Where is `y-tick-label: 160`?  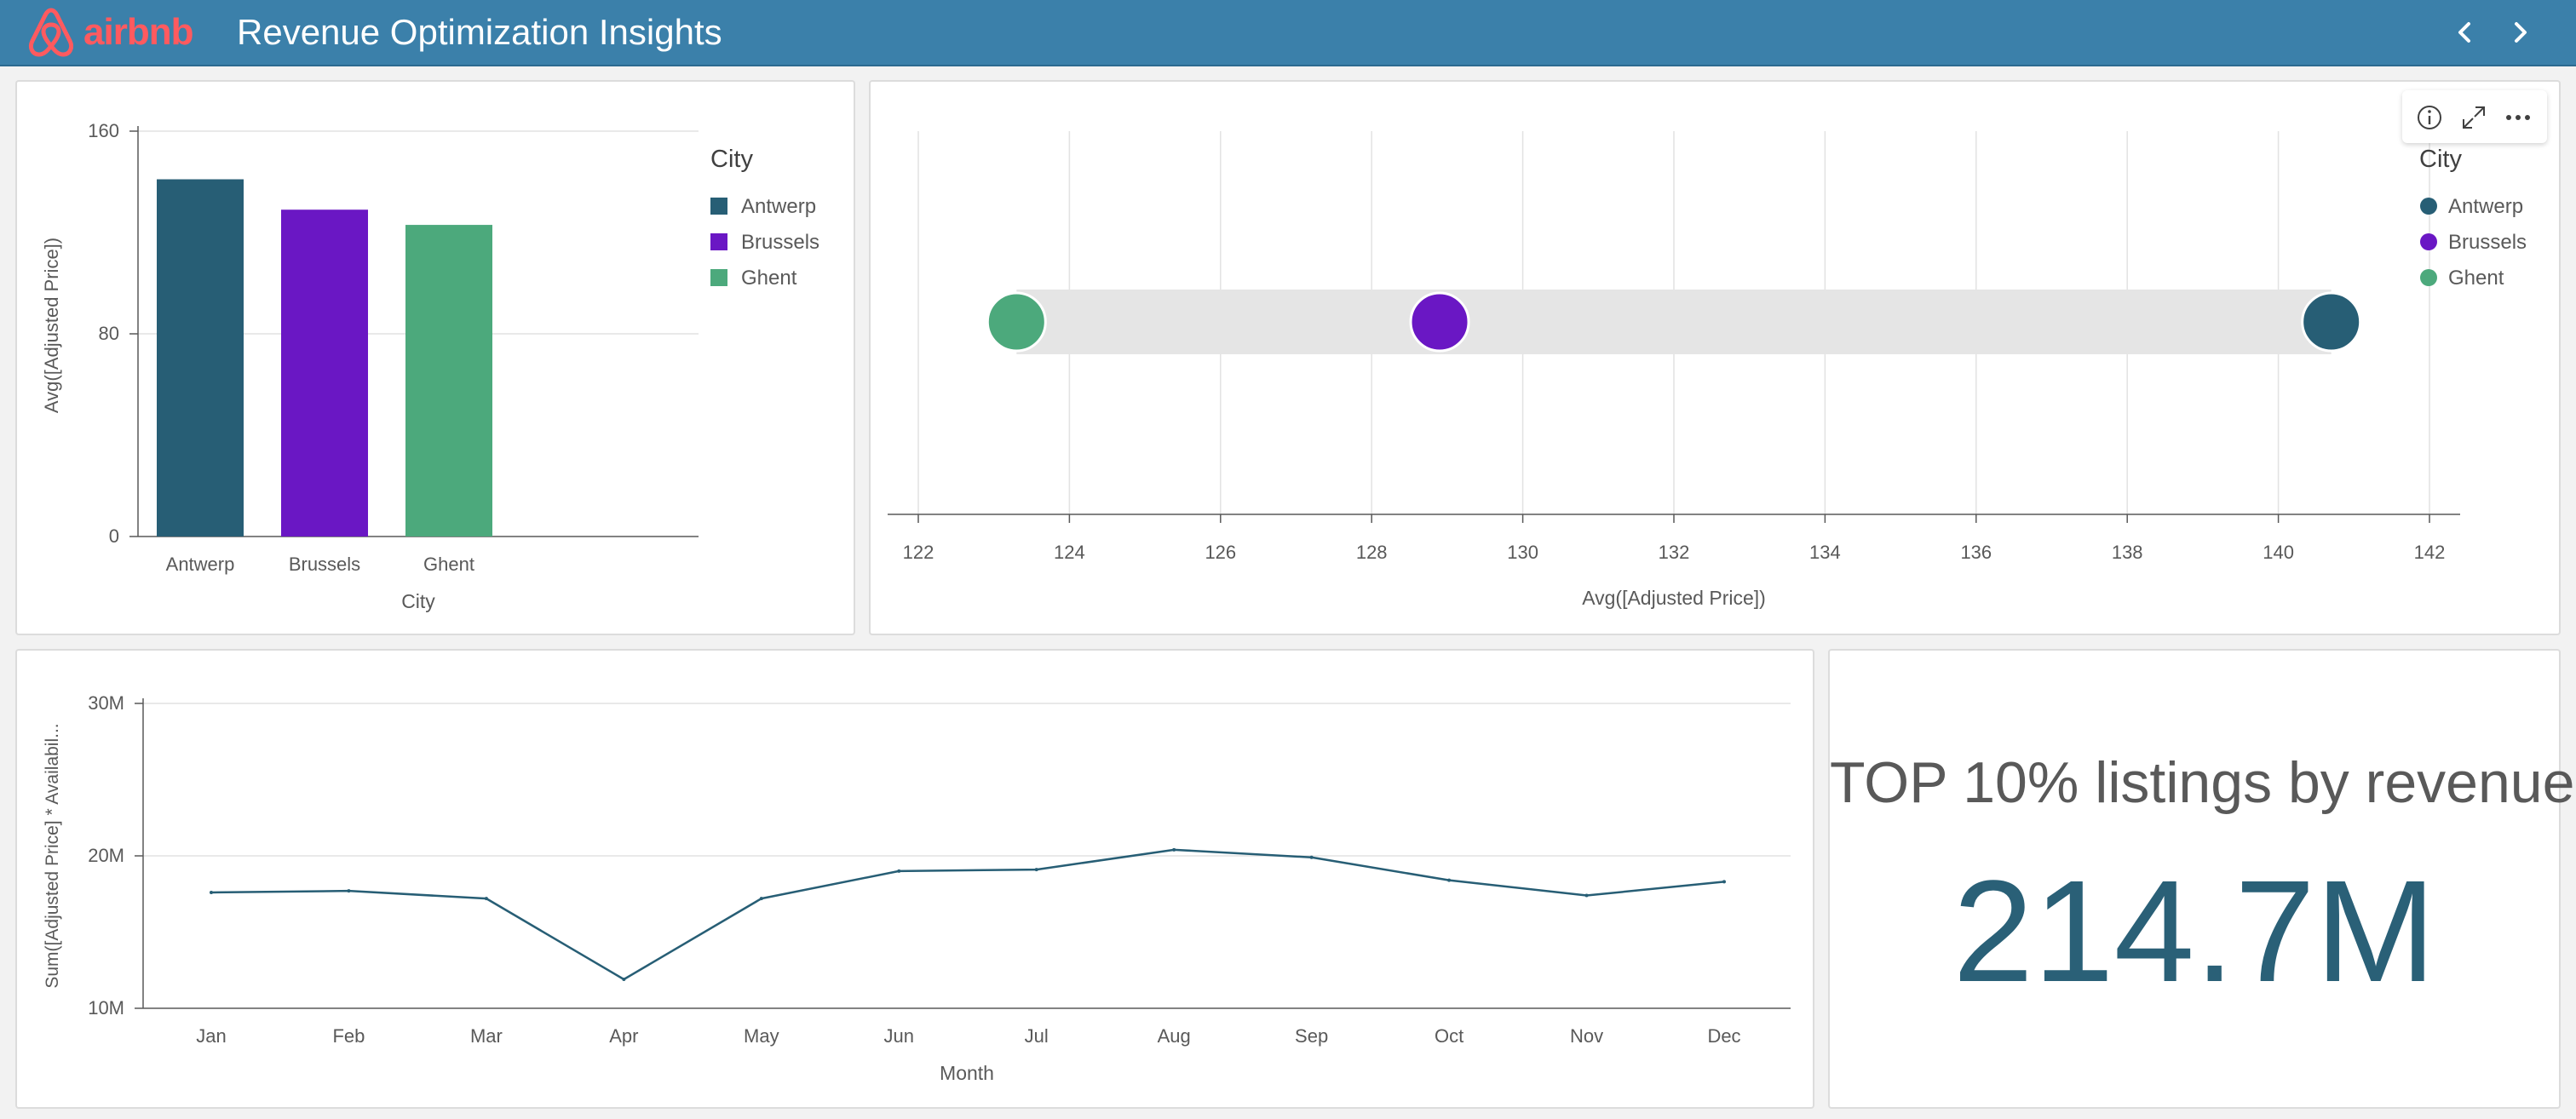 y-tick-label: 160 is located at coordinates (104, 130).